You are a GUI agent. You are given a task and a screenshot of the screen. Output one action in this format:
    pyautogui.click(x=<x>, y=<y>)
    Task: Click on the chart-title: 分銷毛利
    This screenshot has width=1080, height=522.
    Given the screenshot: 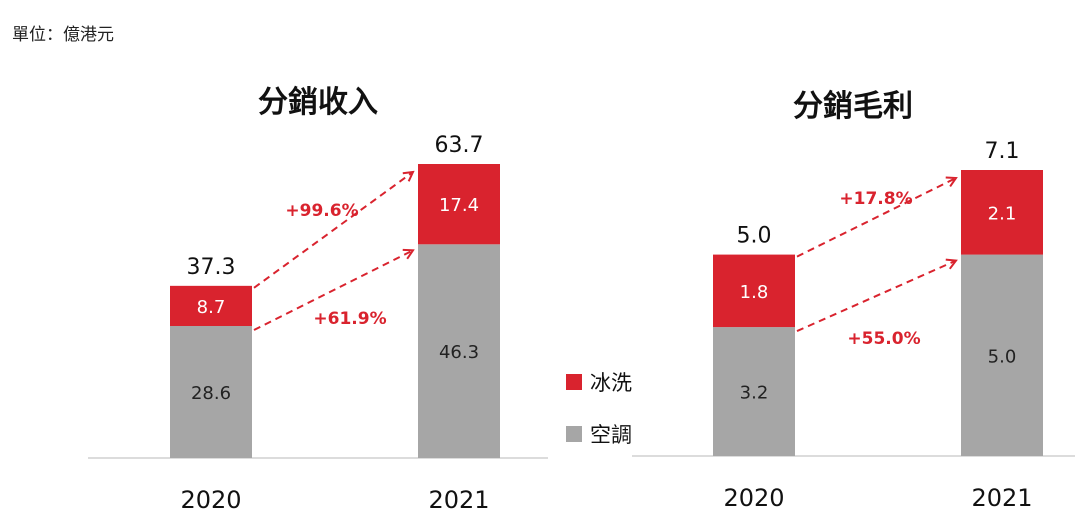 What is the action you would take?
    pyautogui.click(x=853, y=106)
    